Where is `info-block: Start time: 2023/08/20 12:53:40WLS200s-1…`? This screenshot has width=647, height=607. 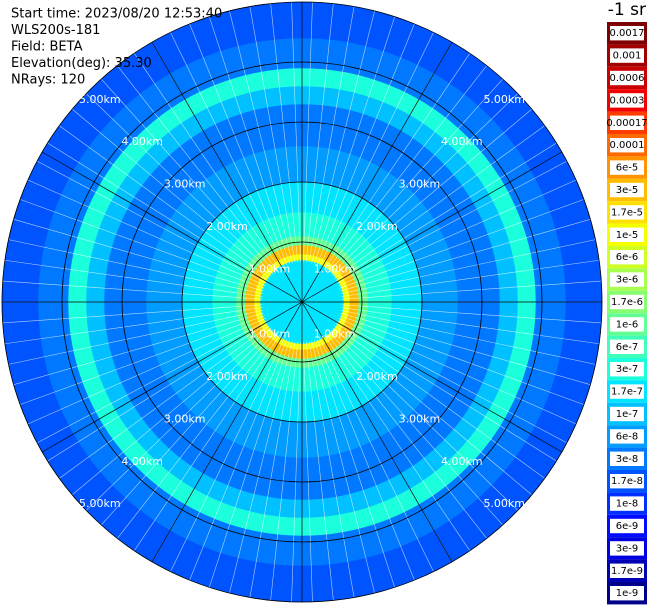 info-block: Start time: 2023/08/20 12:53:40WLS200s-1… is located at coordinates (116, 47).